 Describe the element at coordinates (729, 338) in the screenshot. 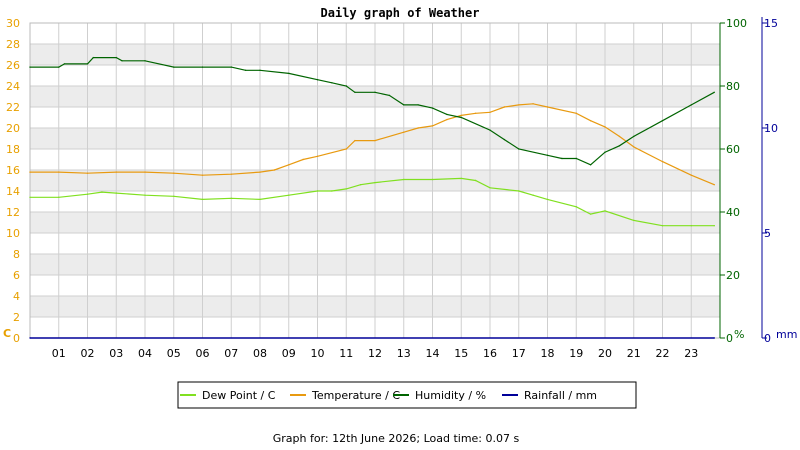

I see `y-tick-label-humidity: 0` at that location.